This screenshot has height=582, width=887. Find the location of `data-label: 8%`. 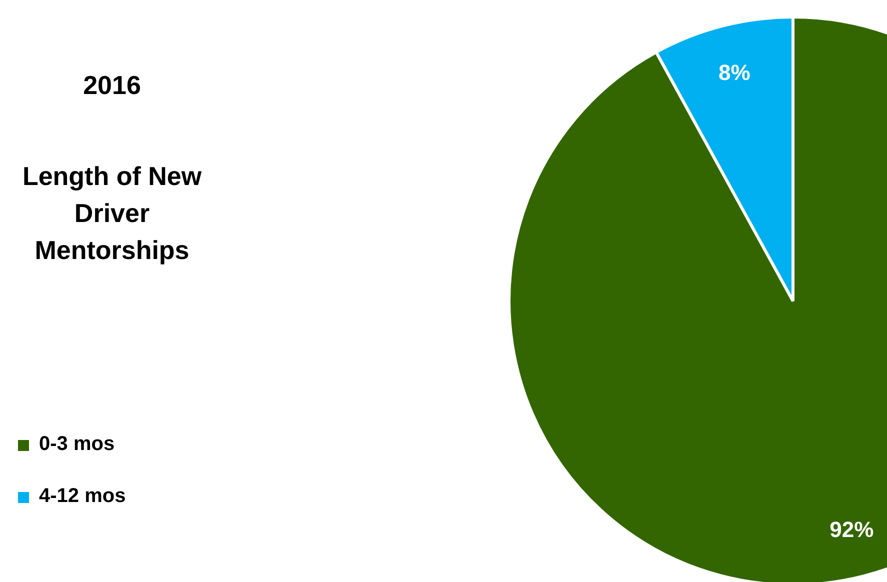

data-label: 8% is located at coordinates (734, 73).